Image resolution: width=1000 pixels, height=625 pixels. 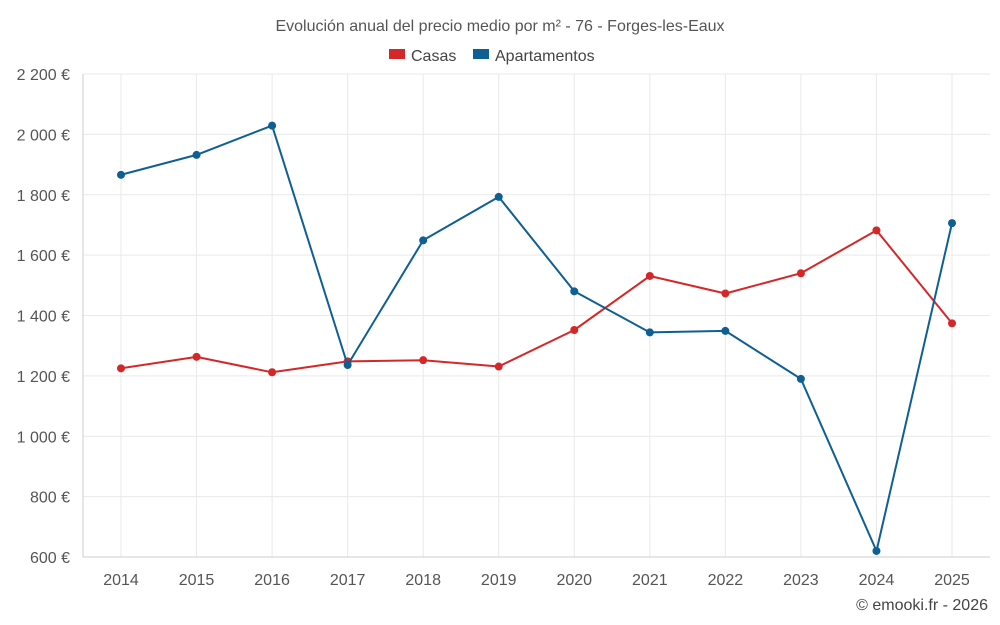 I want to click on legend: Casas Apartamentos, so click(x=492, y=56).